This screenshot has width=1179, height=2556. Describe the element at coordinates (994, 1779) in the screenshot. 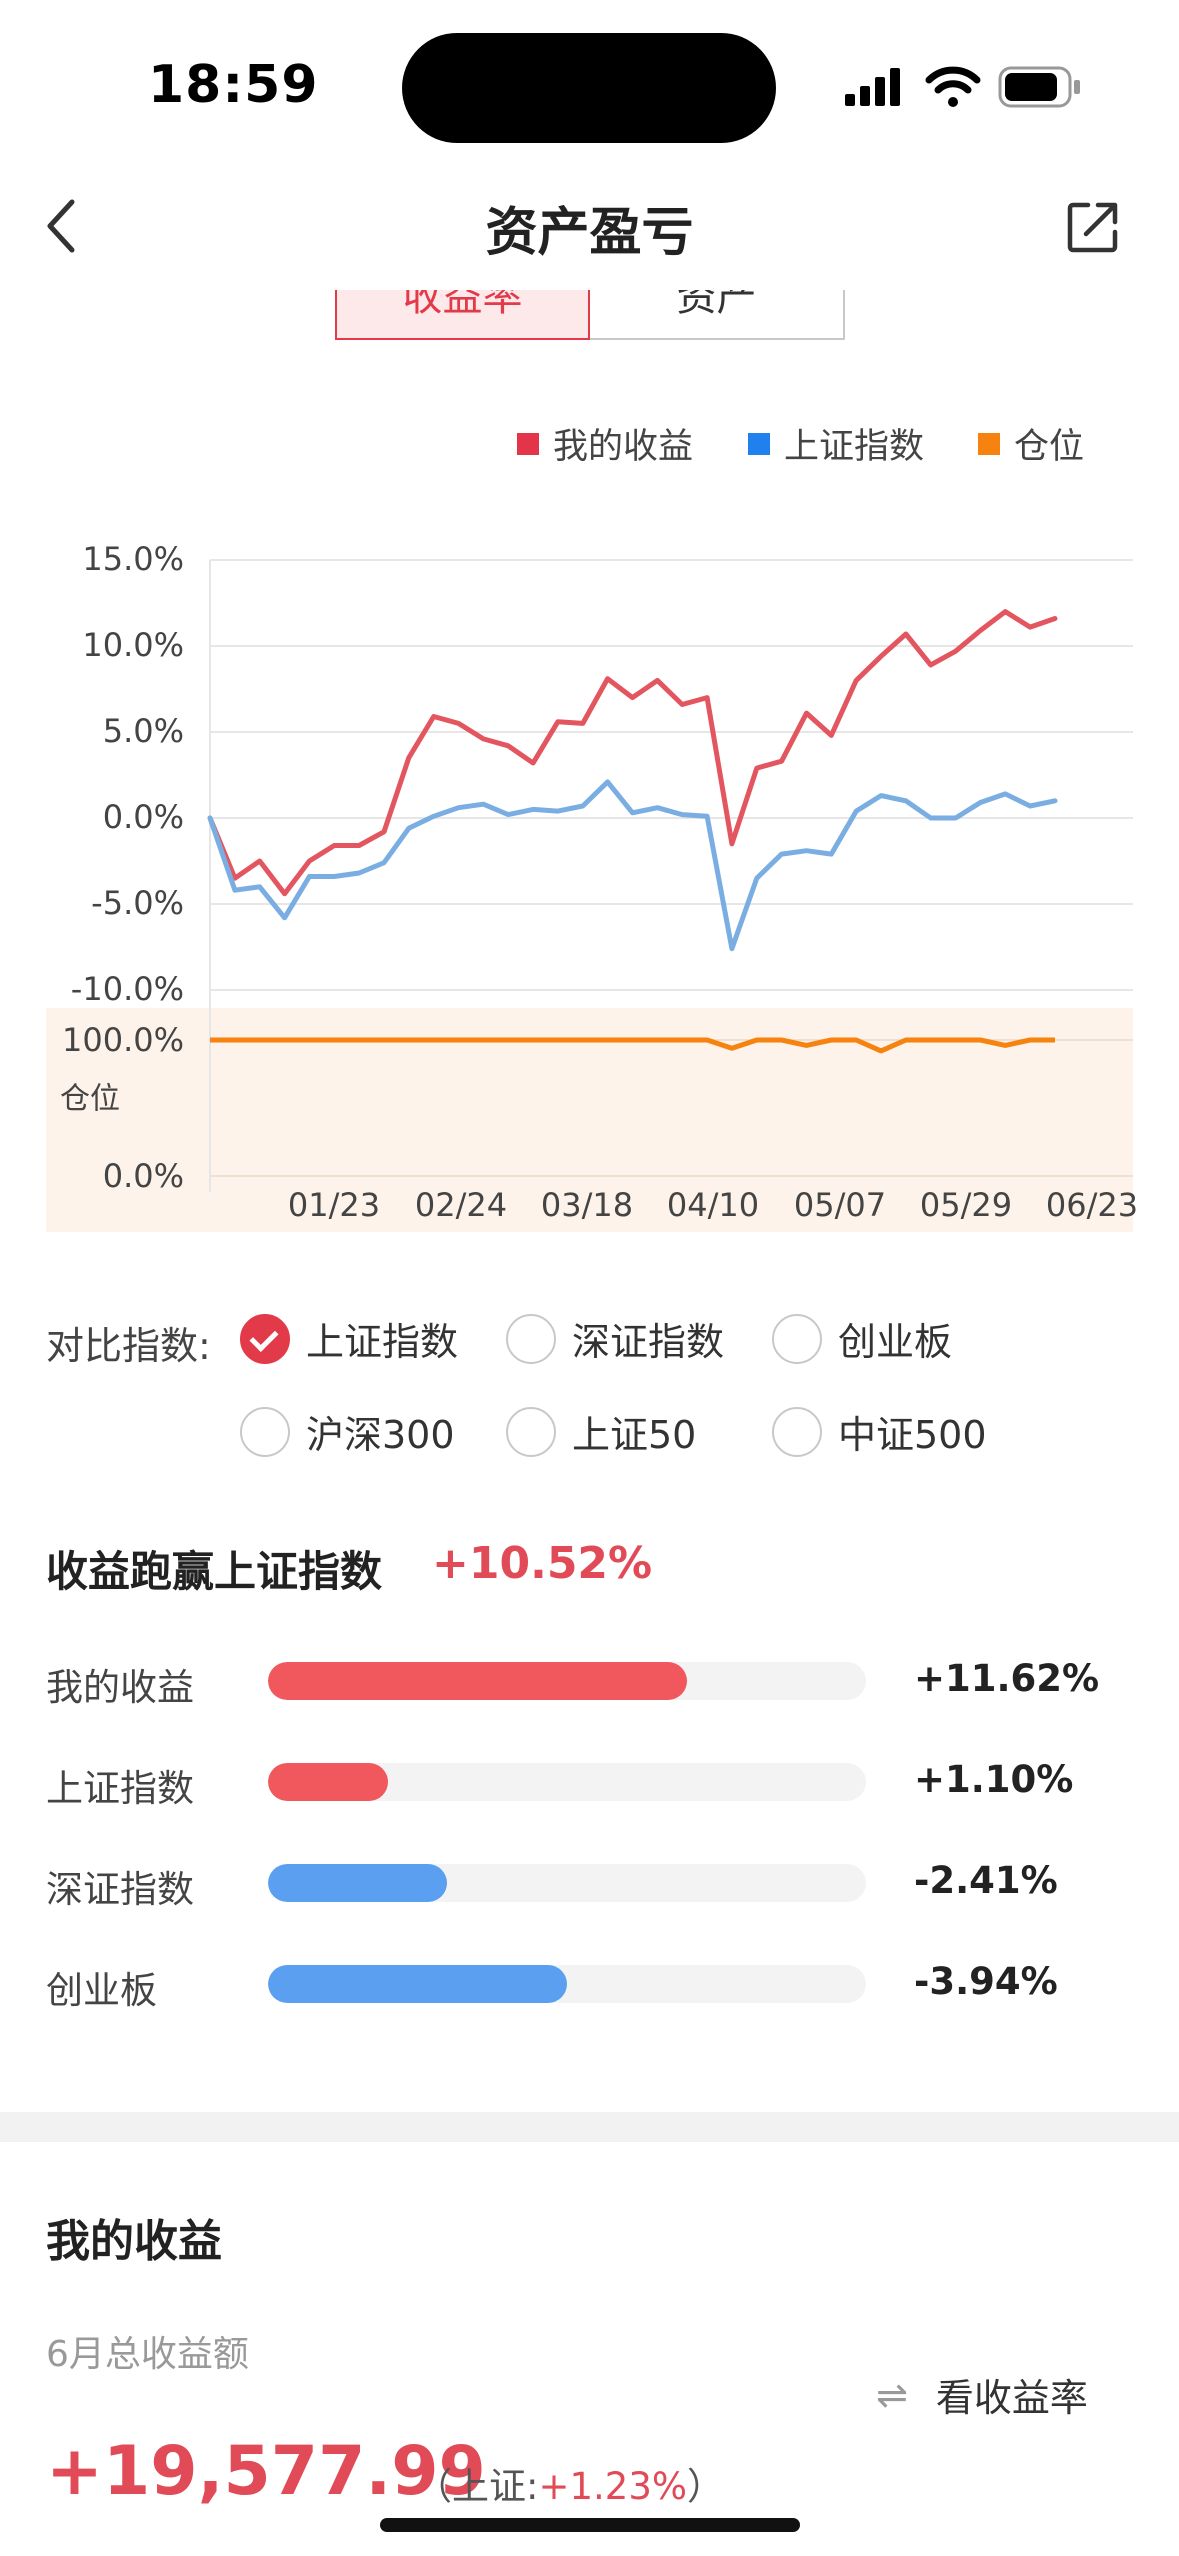

I see `bar-value: +1.10%` at that location.